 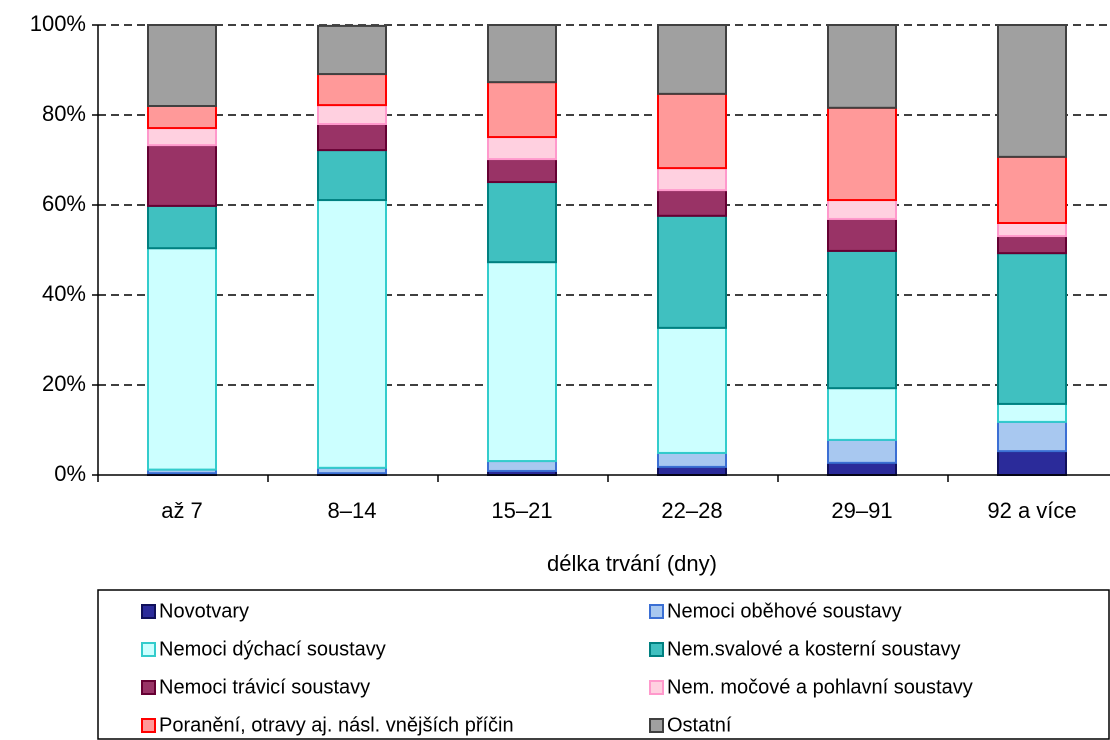 I want to click on legend-label: Nem. močové a pohlavní soustavy, so click(x=820, y=687).